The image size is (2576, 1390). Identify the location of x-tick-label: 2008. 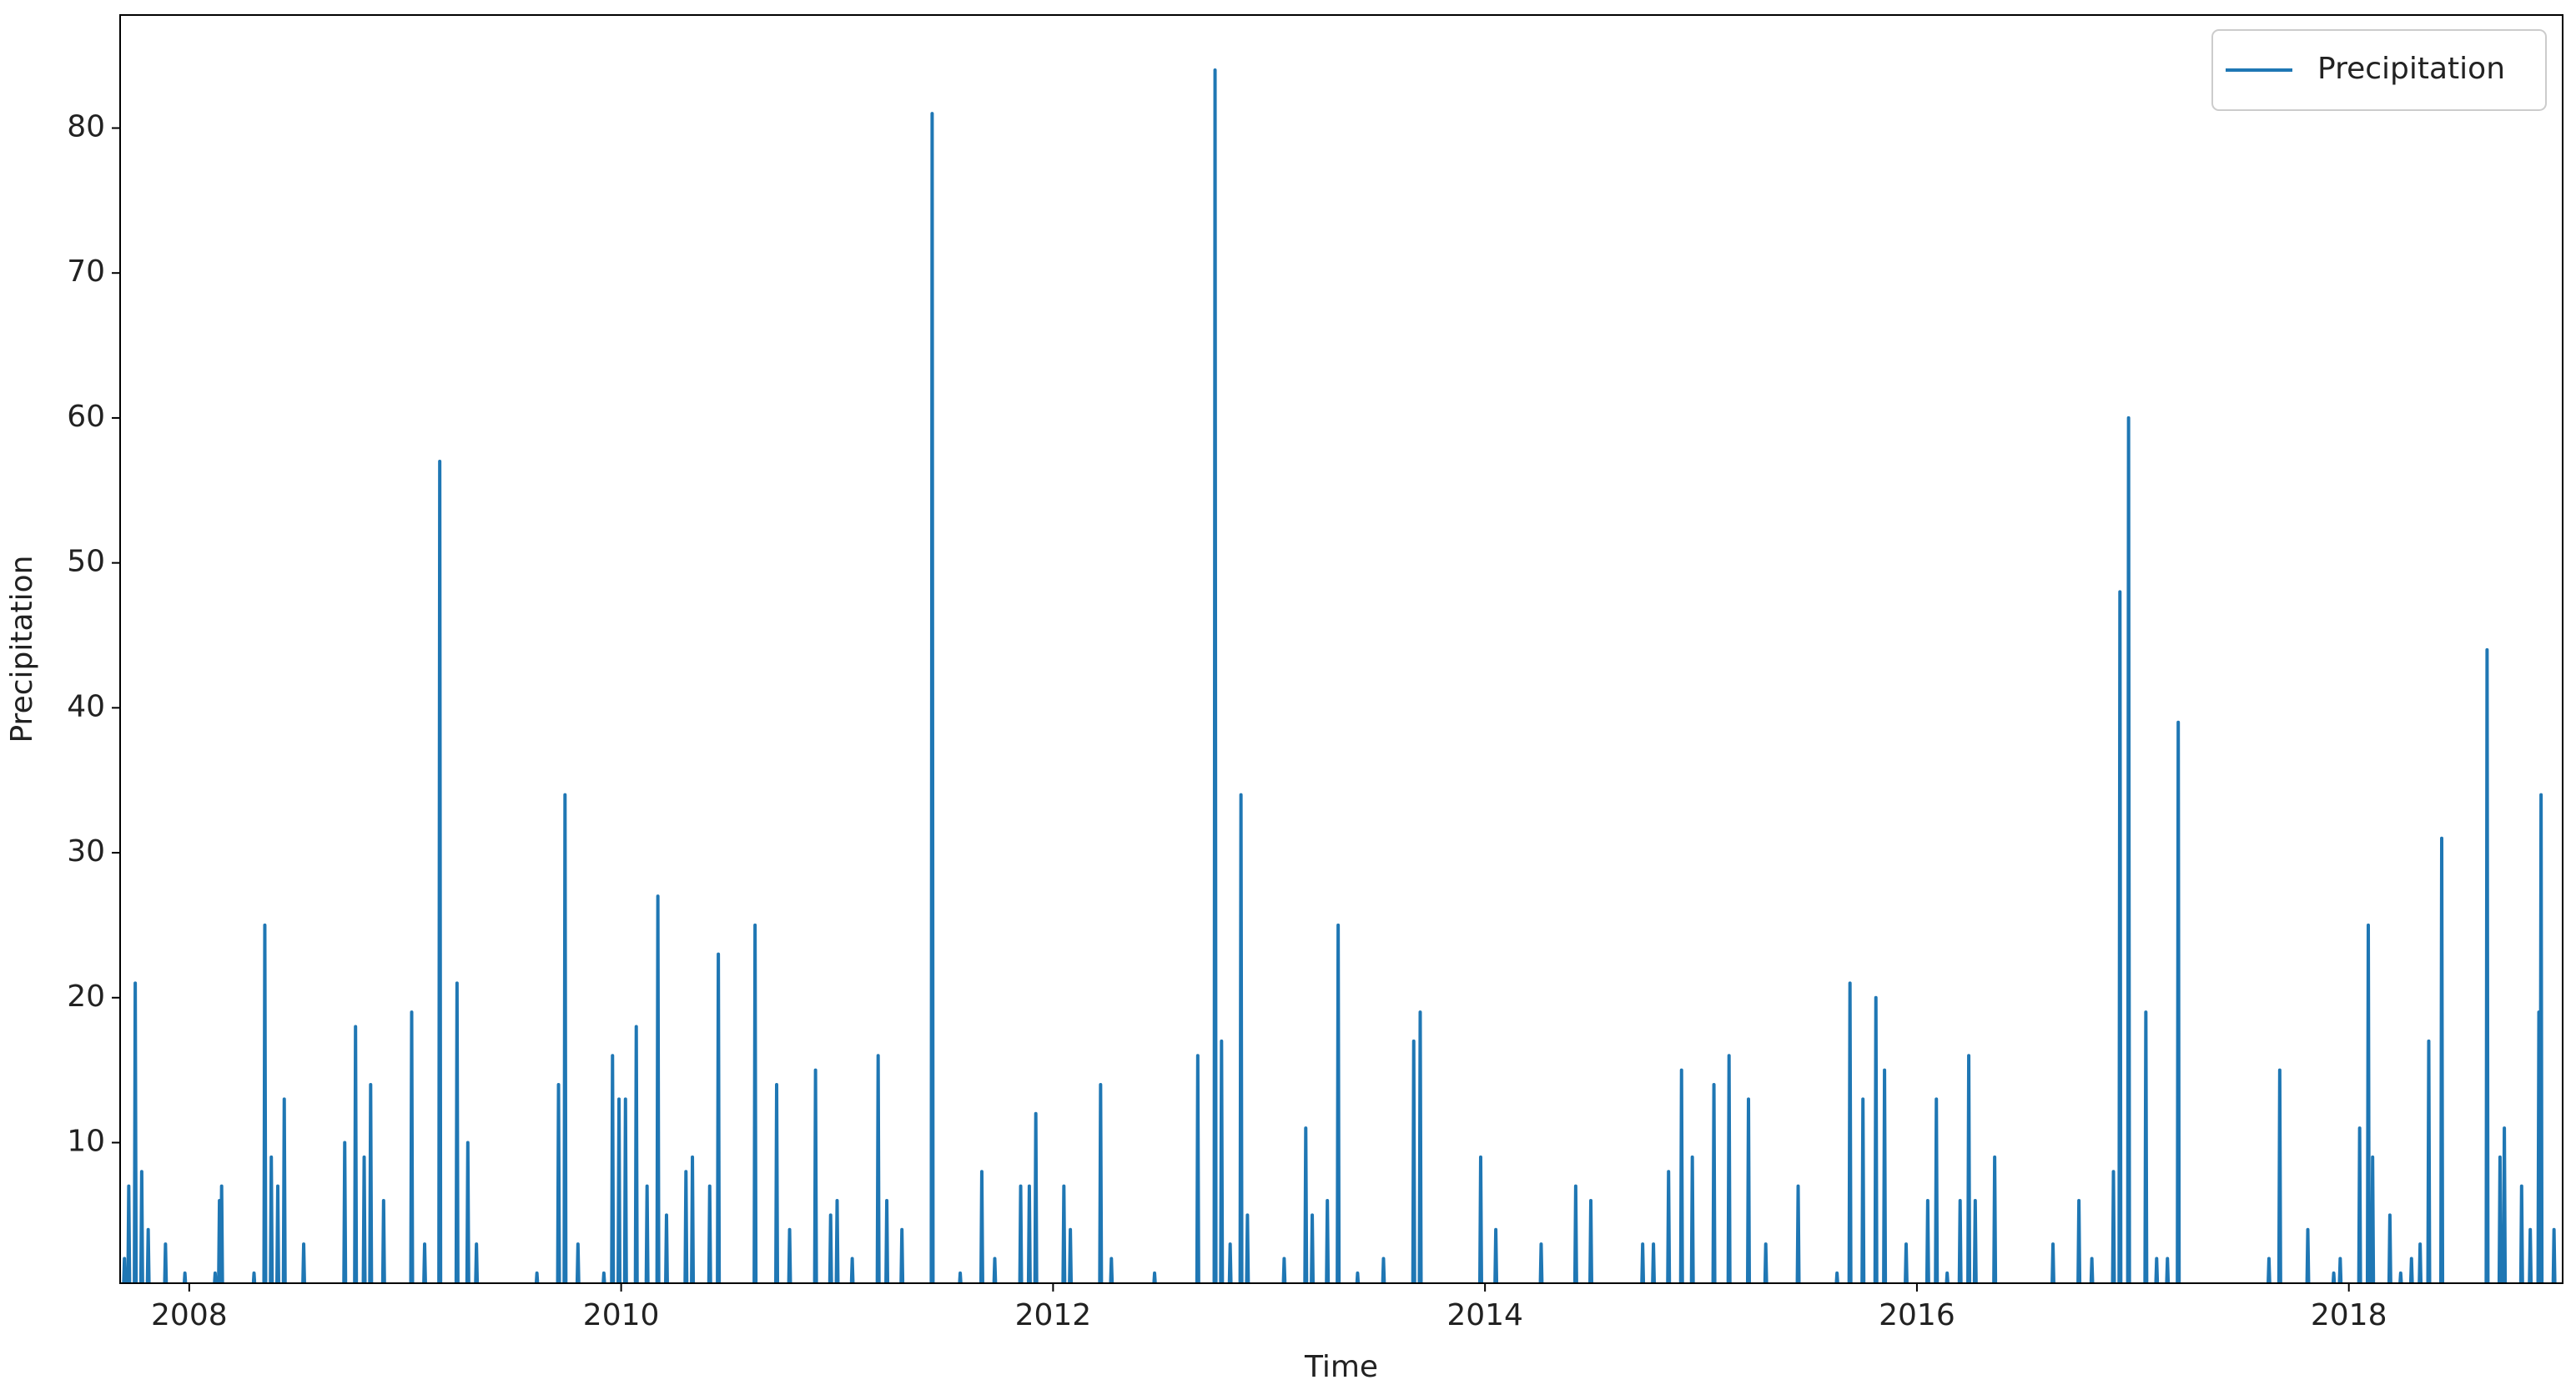
(189, 1315).